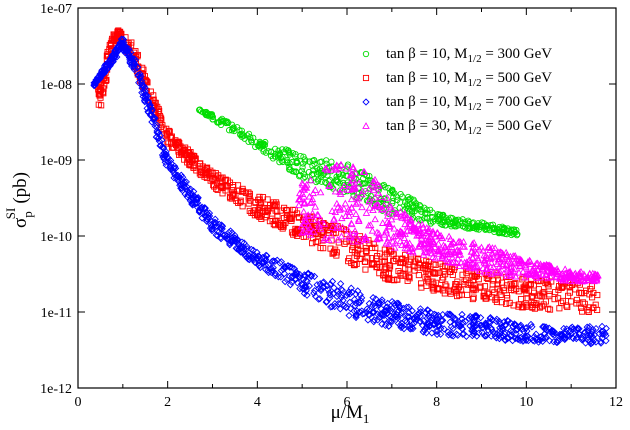  What do you see at coordinates (78, 402) in the screenshot?
I see `x-tick-label: 0` at bounding box center [78, 402].